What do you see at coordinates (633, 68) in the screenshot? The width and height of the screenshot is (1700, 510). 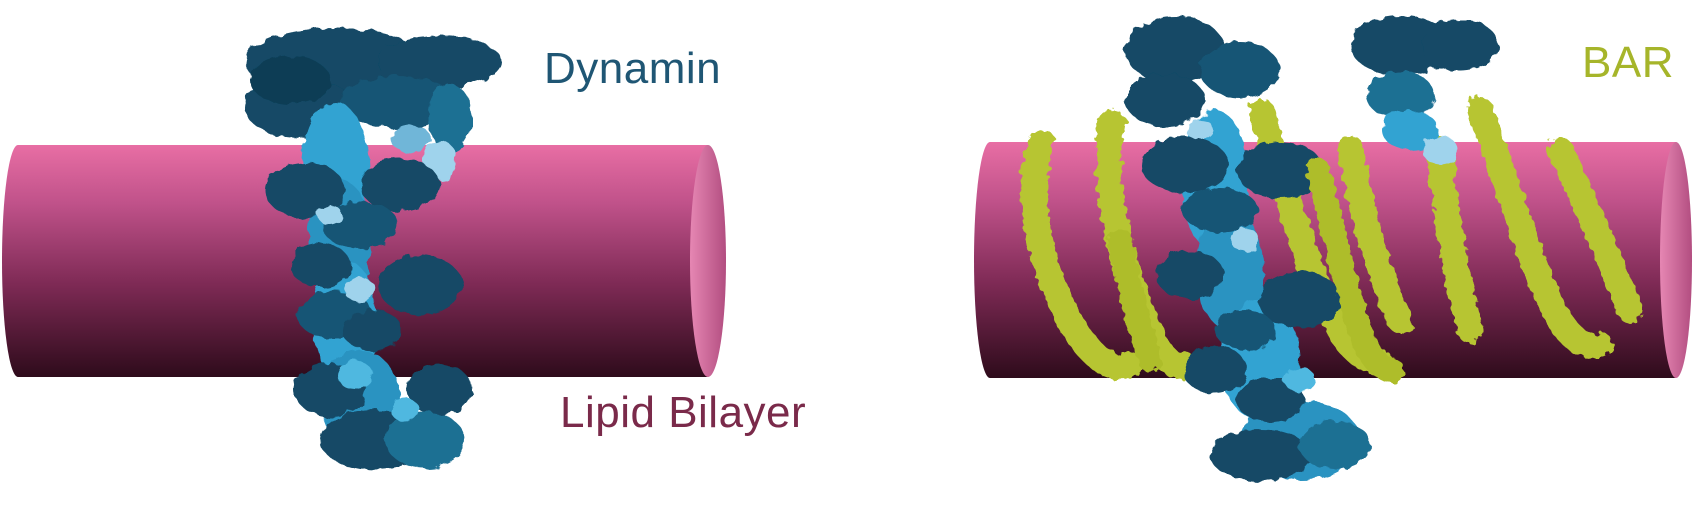 I see `dynamin-label: Dynamin` at bounding box center [633, 68].